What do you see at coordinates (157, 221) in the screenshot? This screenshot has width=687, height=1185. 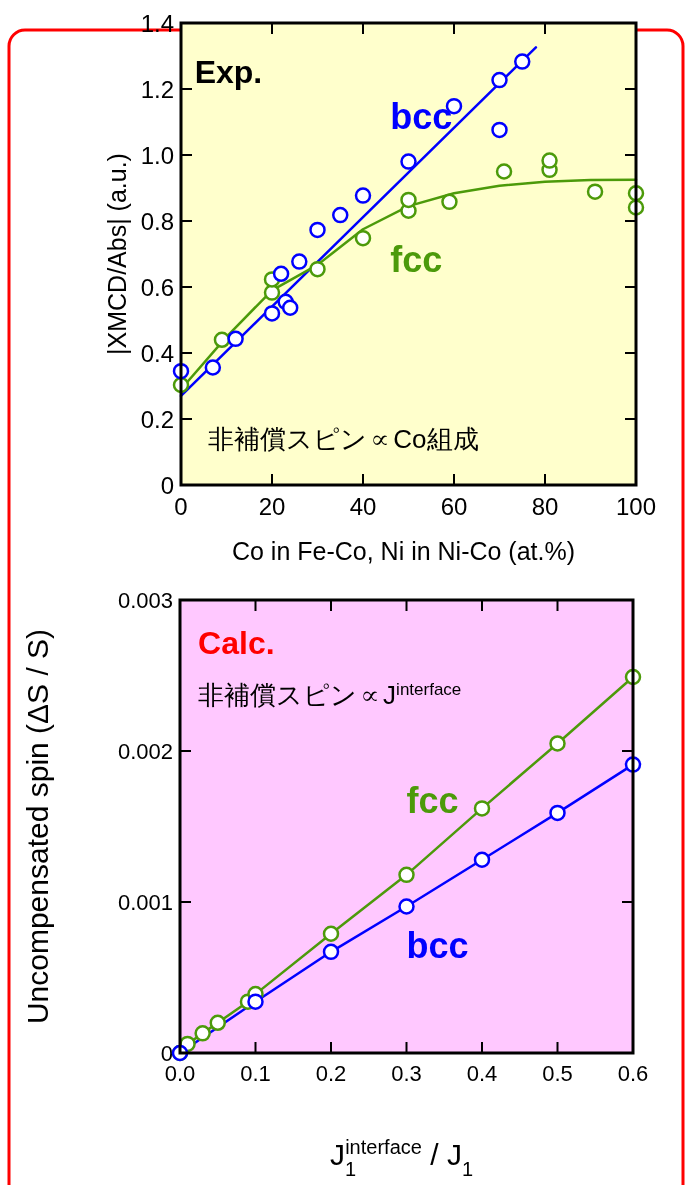 I see `y-tick-label: 0.8` at bounding box center [157, 221].